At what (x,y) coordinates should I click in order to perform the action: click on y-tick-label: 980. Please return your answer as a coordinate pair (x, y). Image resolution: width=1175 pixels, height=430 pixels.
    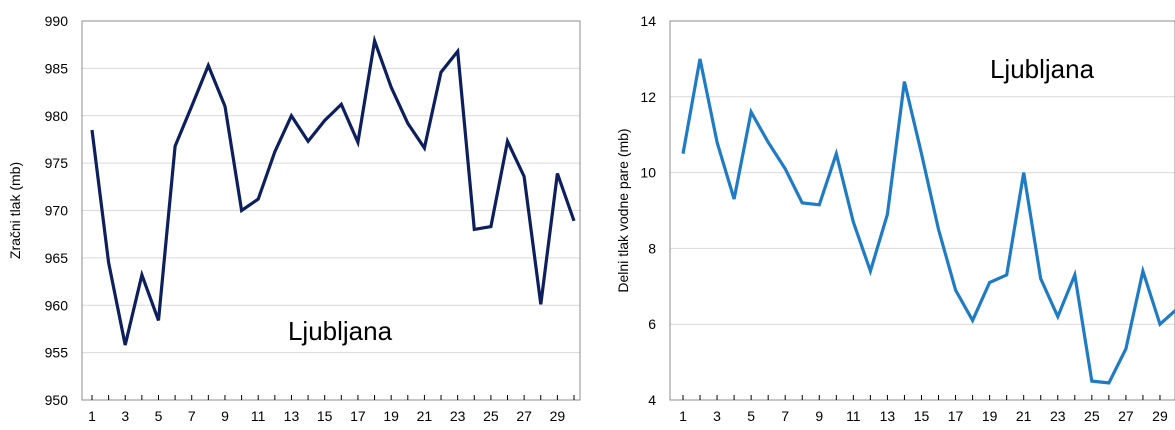
    Looking at the image, I should click on (57, 116).